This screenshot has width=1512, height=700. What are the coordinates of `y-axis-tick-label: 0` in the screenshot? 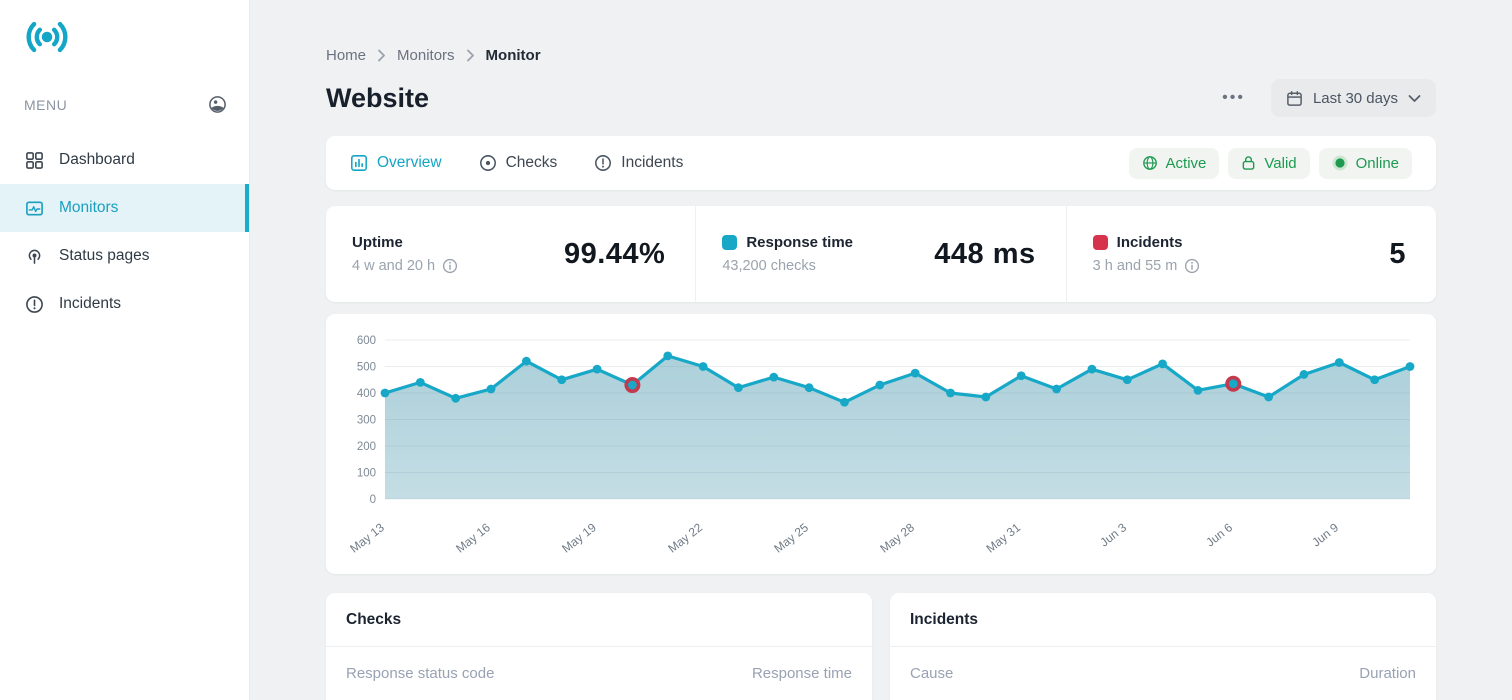 It's located at (373, 500).